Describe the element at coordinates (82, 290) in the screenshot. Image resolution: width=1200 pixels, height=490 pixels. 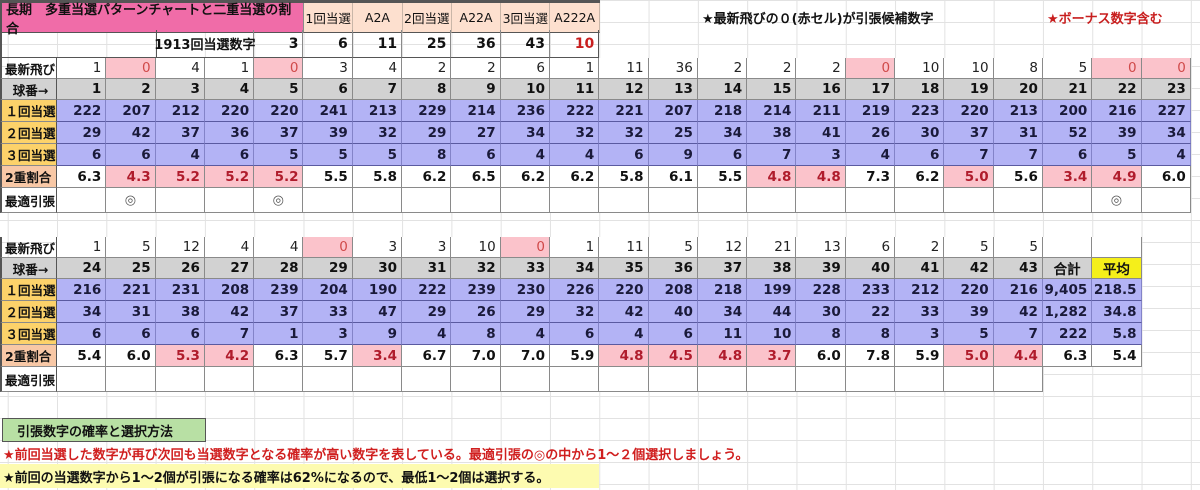
I see `data-cell: 216` at that location.